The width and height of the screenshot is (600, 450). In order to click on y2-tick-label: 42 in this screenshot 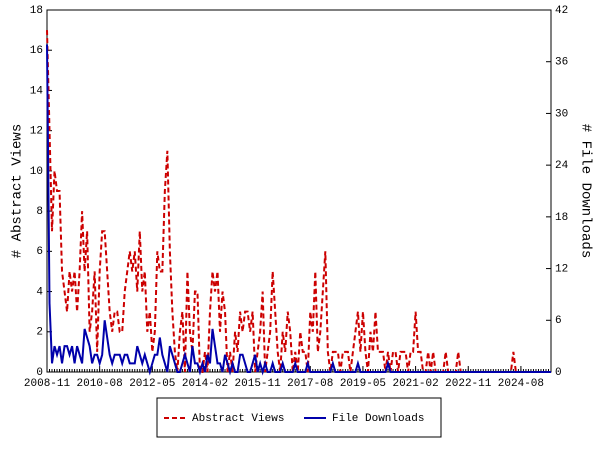, I will do `click(561, 11)`.